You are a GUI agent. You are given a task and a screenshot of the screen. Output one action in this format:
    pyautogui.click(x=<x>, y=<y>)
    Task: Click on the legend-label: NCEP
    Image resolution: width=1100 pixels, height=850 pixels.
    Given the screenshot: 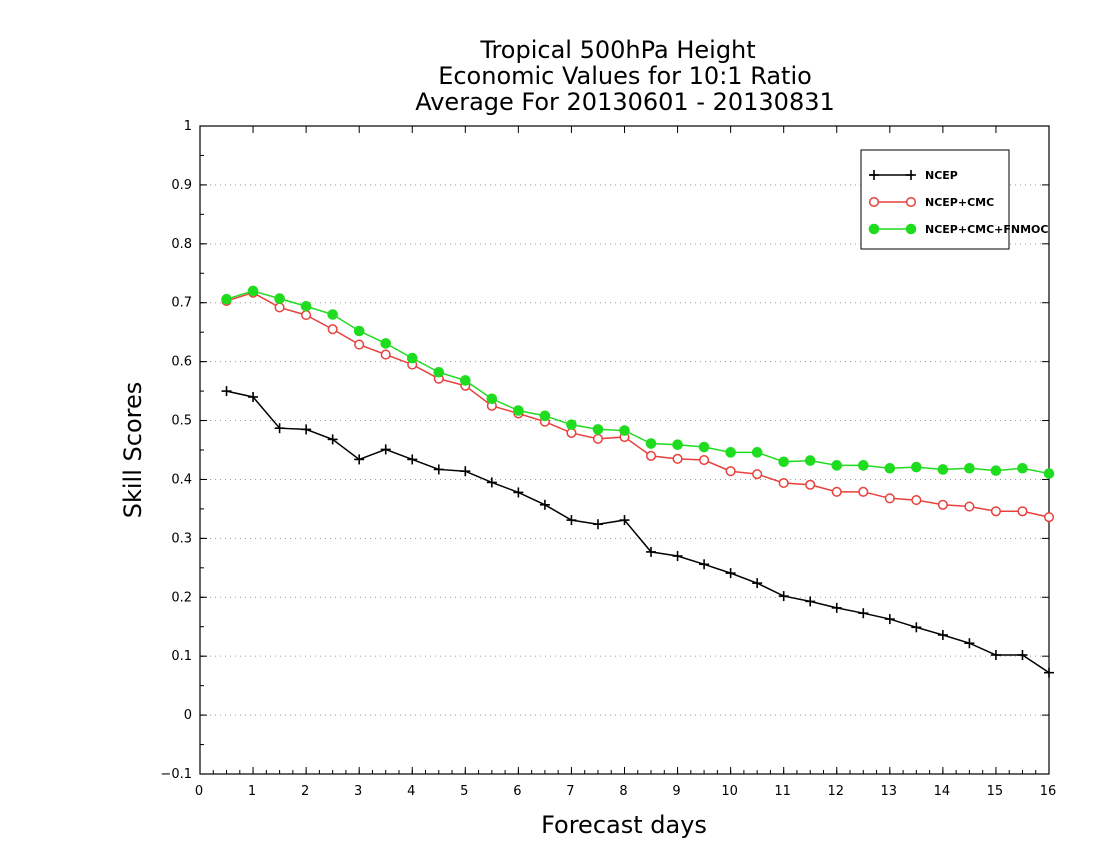 What is the action you would take?
    pyautogui.click(x=941, y=175)
    